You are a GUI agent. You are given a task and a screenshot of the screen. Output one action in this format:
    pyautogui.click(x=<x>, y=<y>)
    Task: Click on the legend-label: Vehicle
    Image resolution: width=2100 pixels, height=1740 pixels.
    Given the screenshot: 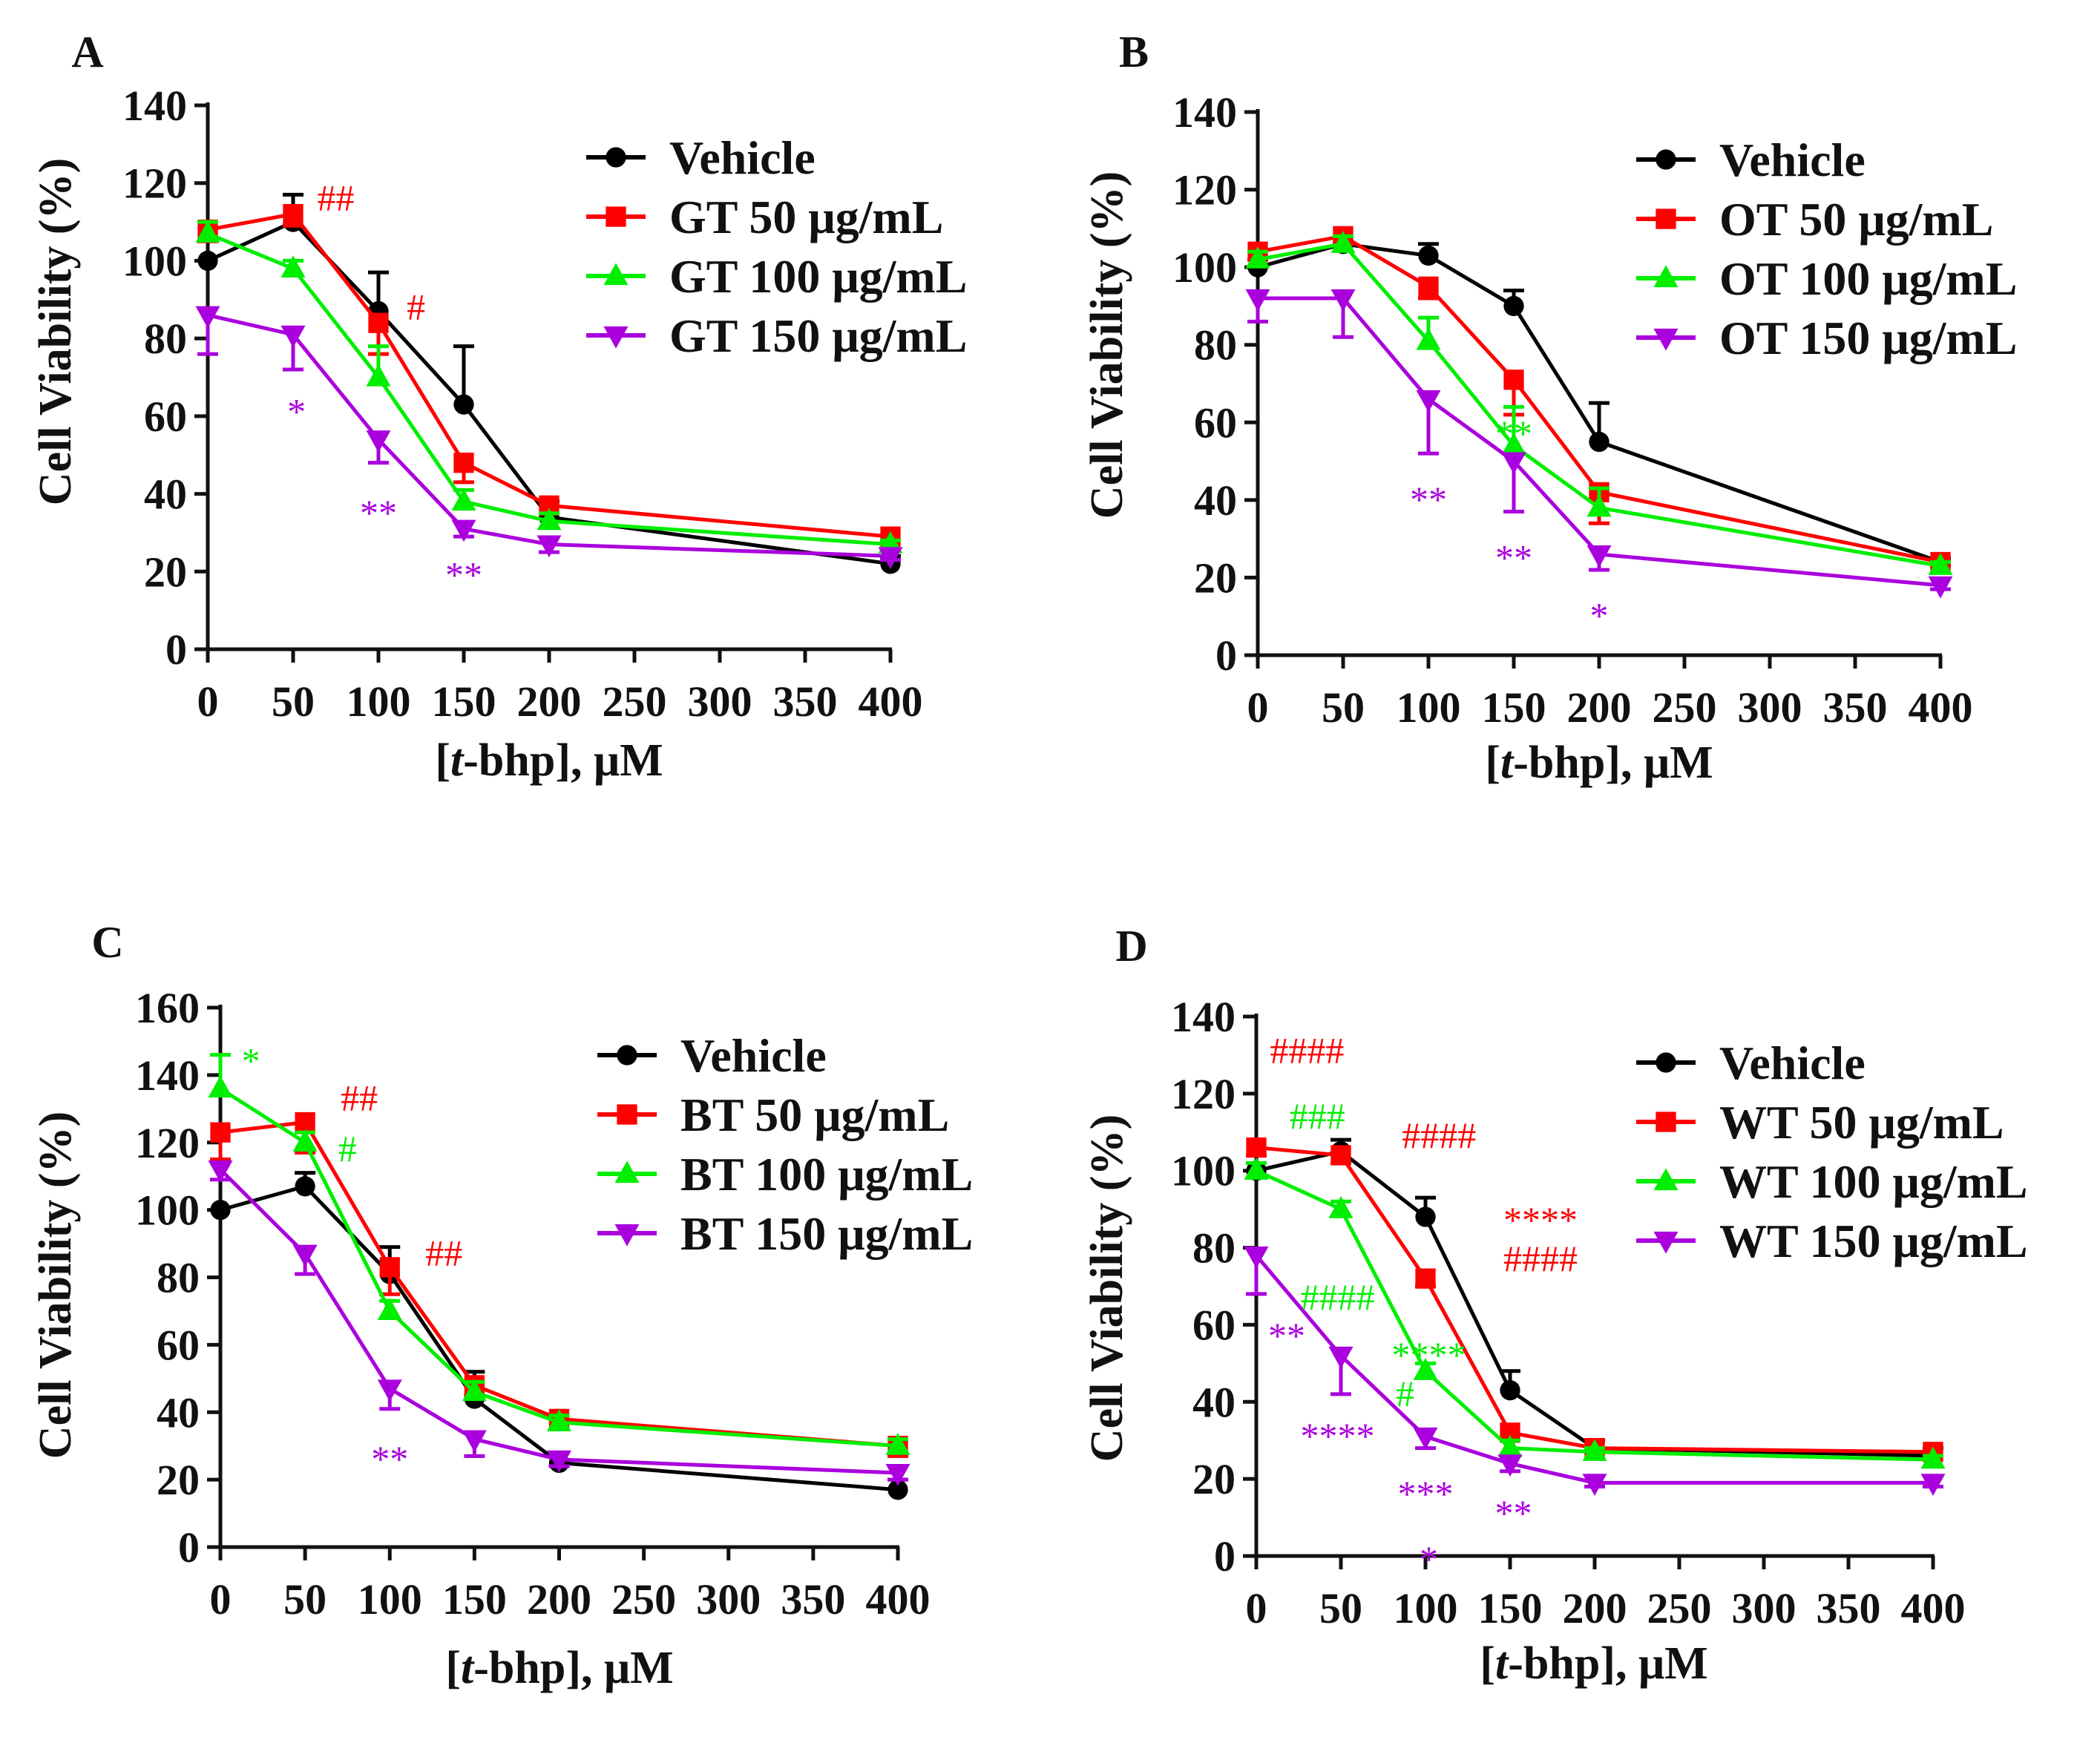 What is the action you would take?
    pyautogui.click(x=754, y=1055)
    